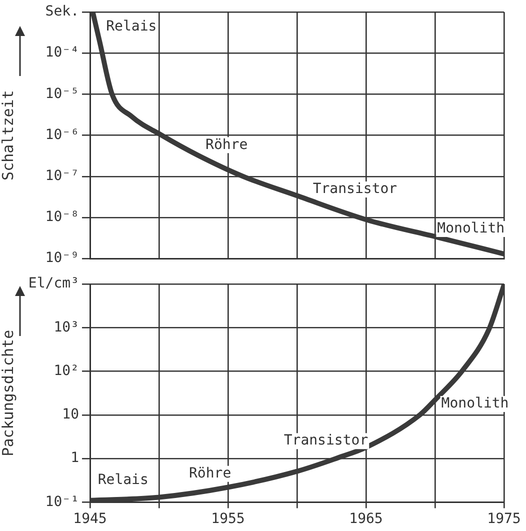  What do you see at coordinates (62, 12) in the screenshot?
I see `y-tick-label: Sek.` at bounding box center [62, 12].